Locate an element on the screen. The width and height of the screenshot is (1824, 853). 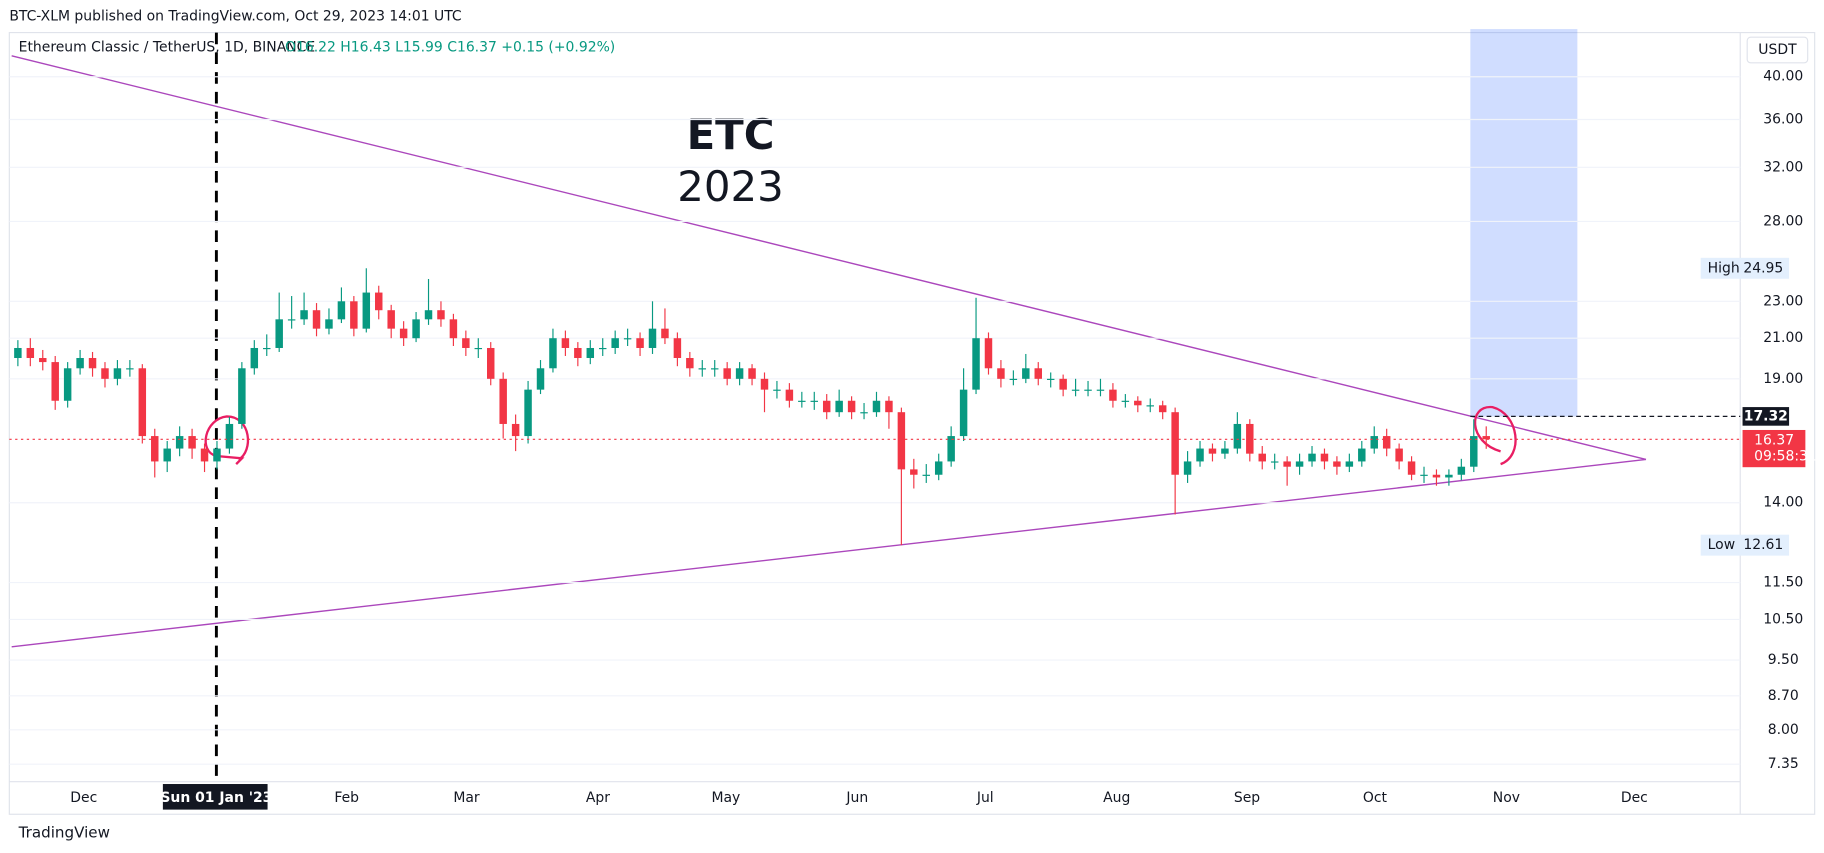
currency-label: USDT is located at coordinates (1777, 50).